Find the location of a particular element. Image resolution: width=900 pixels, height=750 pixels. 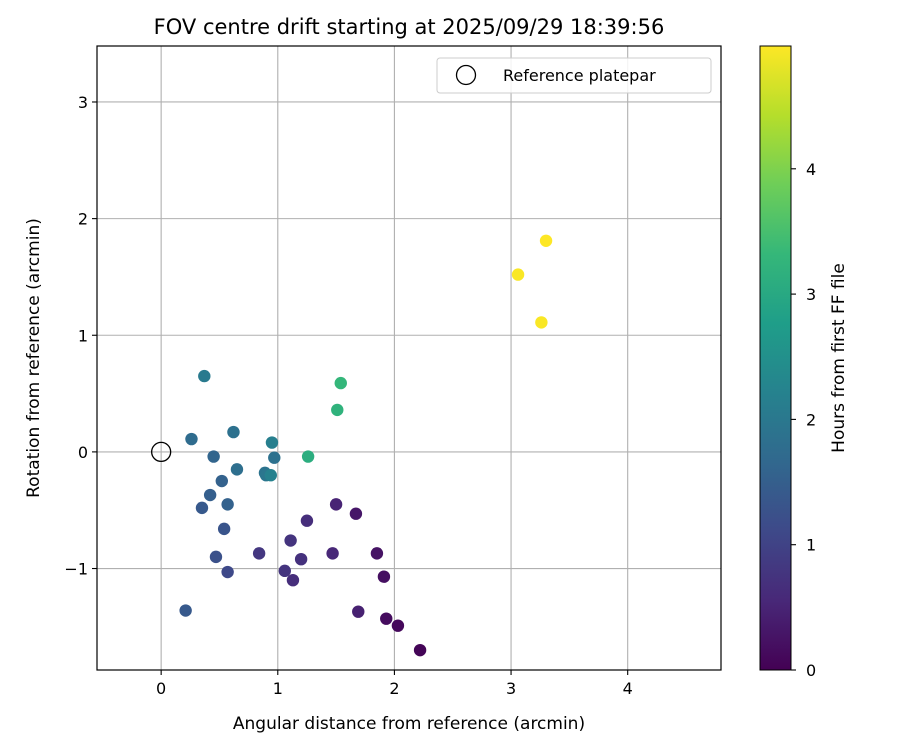

legend: Reference platepar is located at coordinates (574, 75).